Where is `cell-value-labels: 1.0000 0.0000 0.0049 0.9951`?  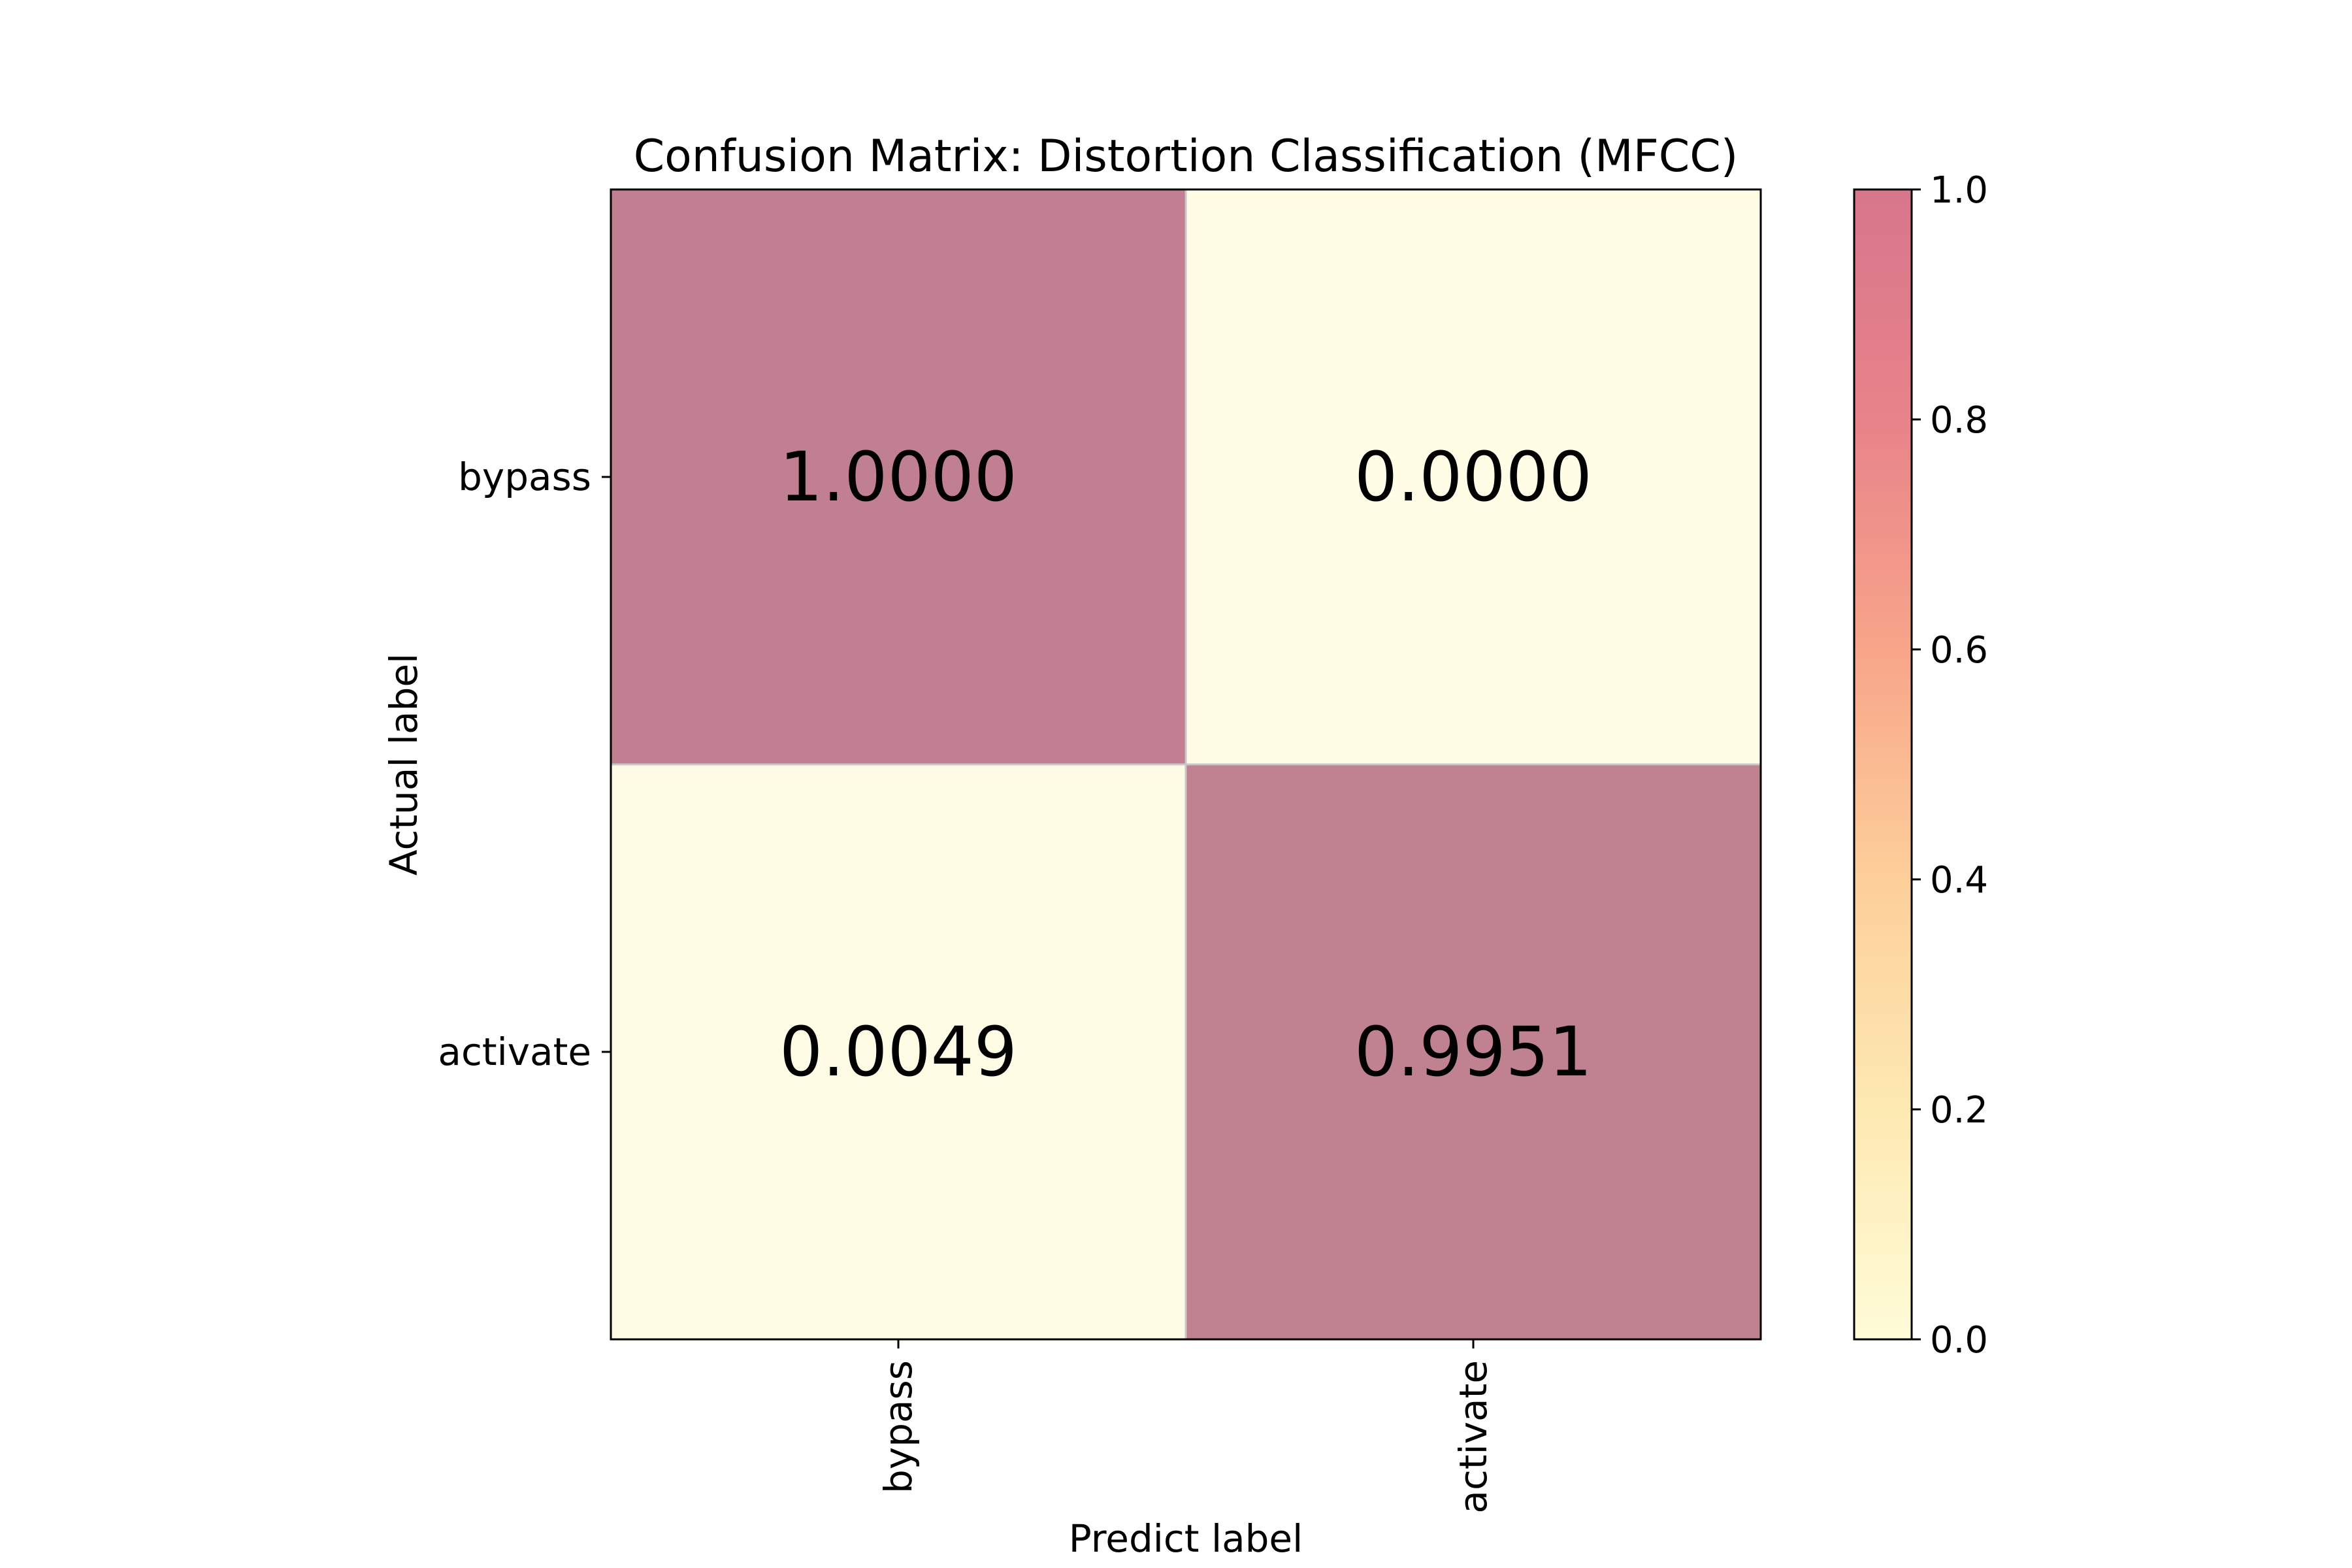 cell-value-labels: 1.0000 0.0000 0.0049 0.9951 is located at coordinates (1185, 764).